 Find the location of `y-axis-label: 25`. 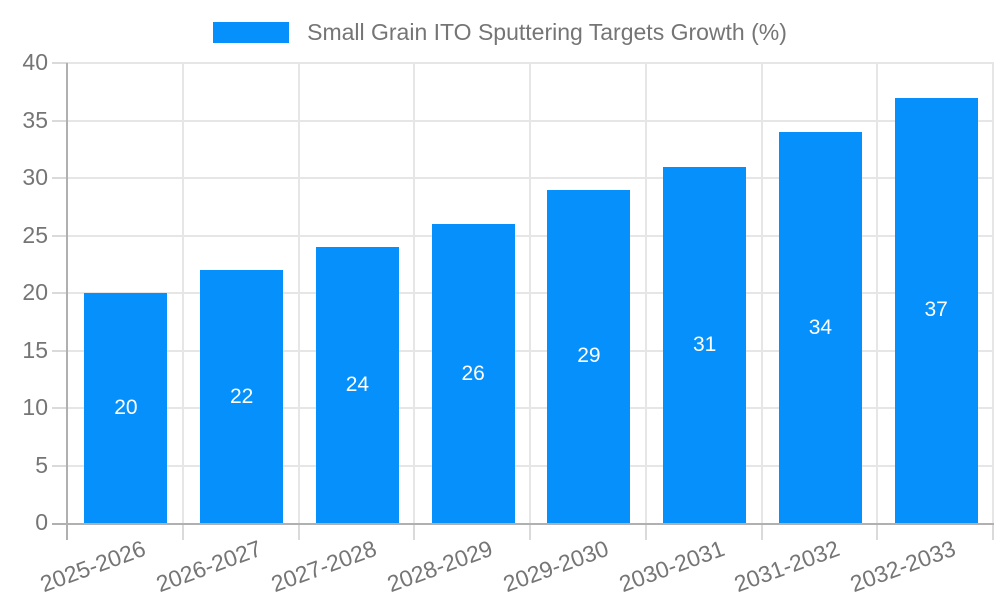

y-axis-label: 25 is located at coordinates (35, 234).